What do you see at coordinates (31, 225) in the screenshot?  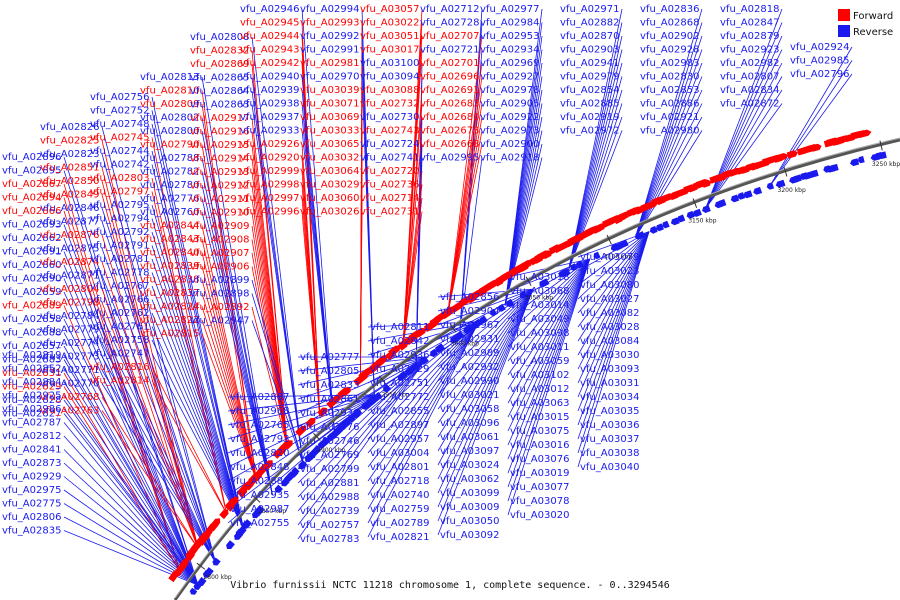 I see `gene-label: vfu_A02893` at bounding box center [31, 225].